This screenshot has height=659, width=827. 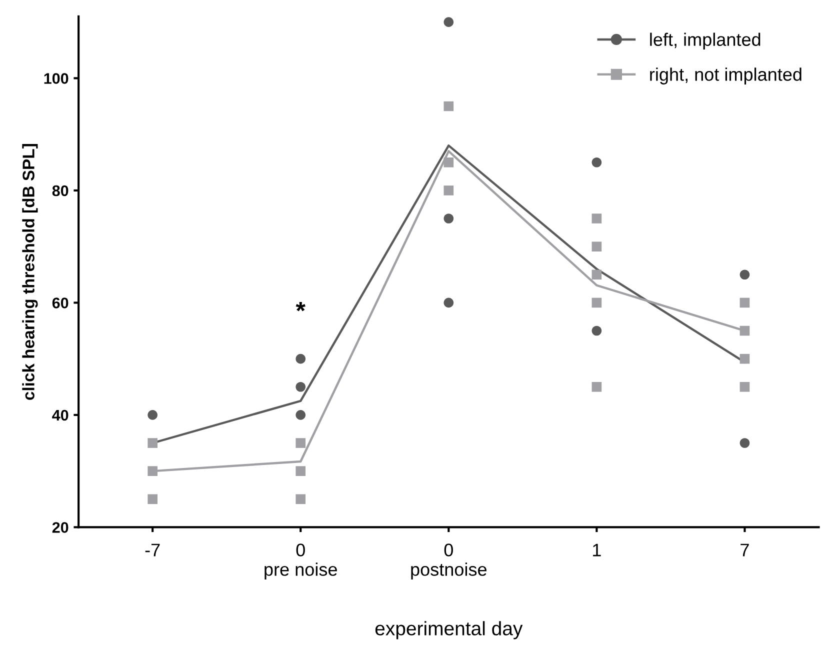 I want to click on y-tick-label: 20, so click(x=60, y=527).